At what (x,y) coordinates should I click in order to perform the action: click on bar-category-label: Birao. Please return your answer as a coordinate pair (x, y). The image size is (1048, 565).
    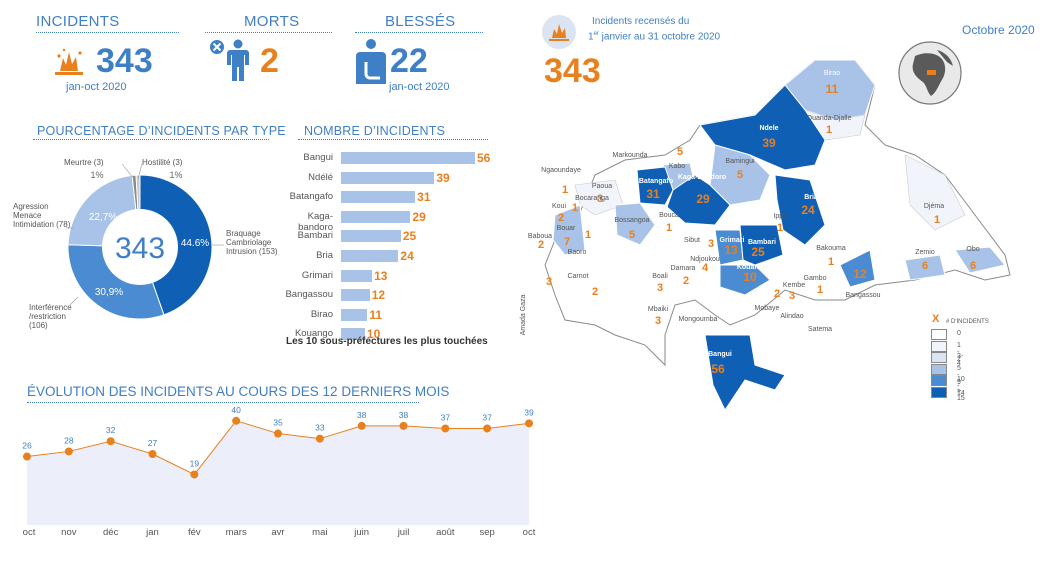
    Looking at the image, I should click on (321, 314).